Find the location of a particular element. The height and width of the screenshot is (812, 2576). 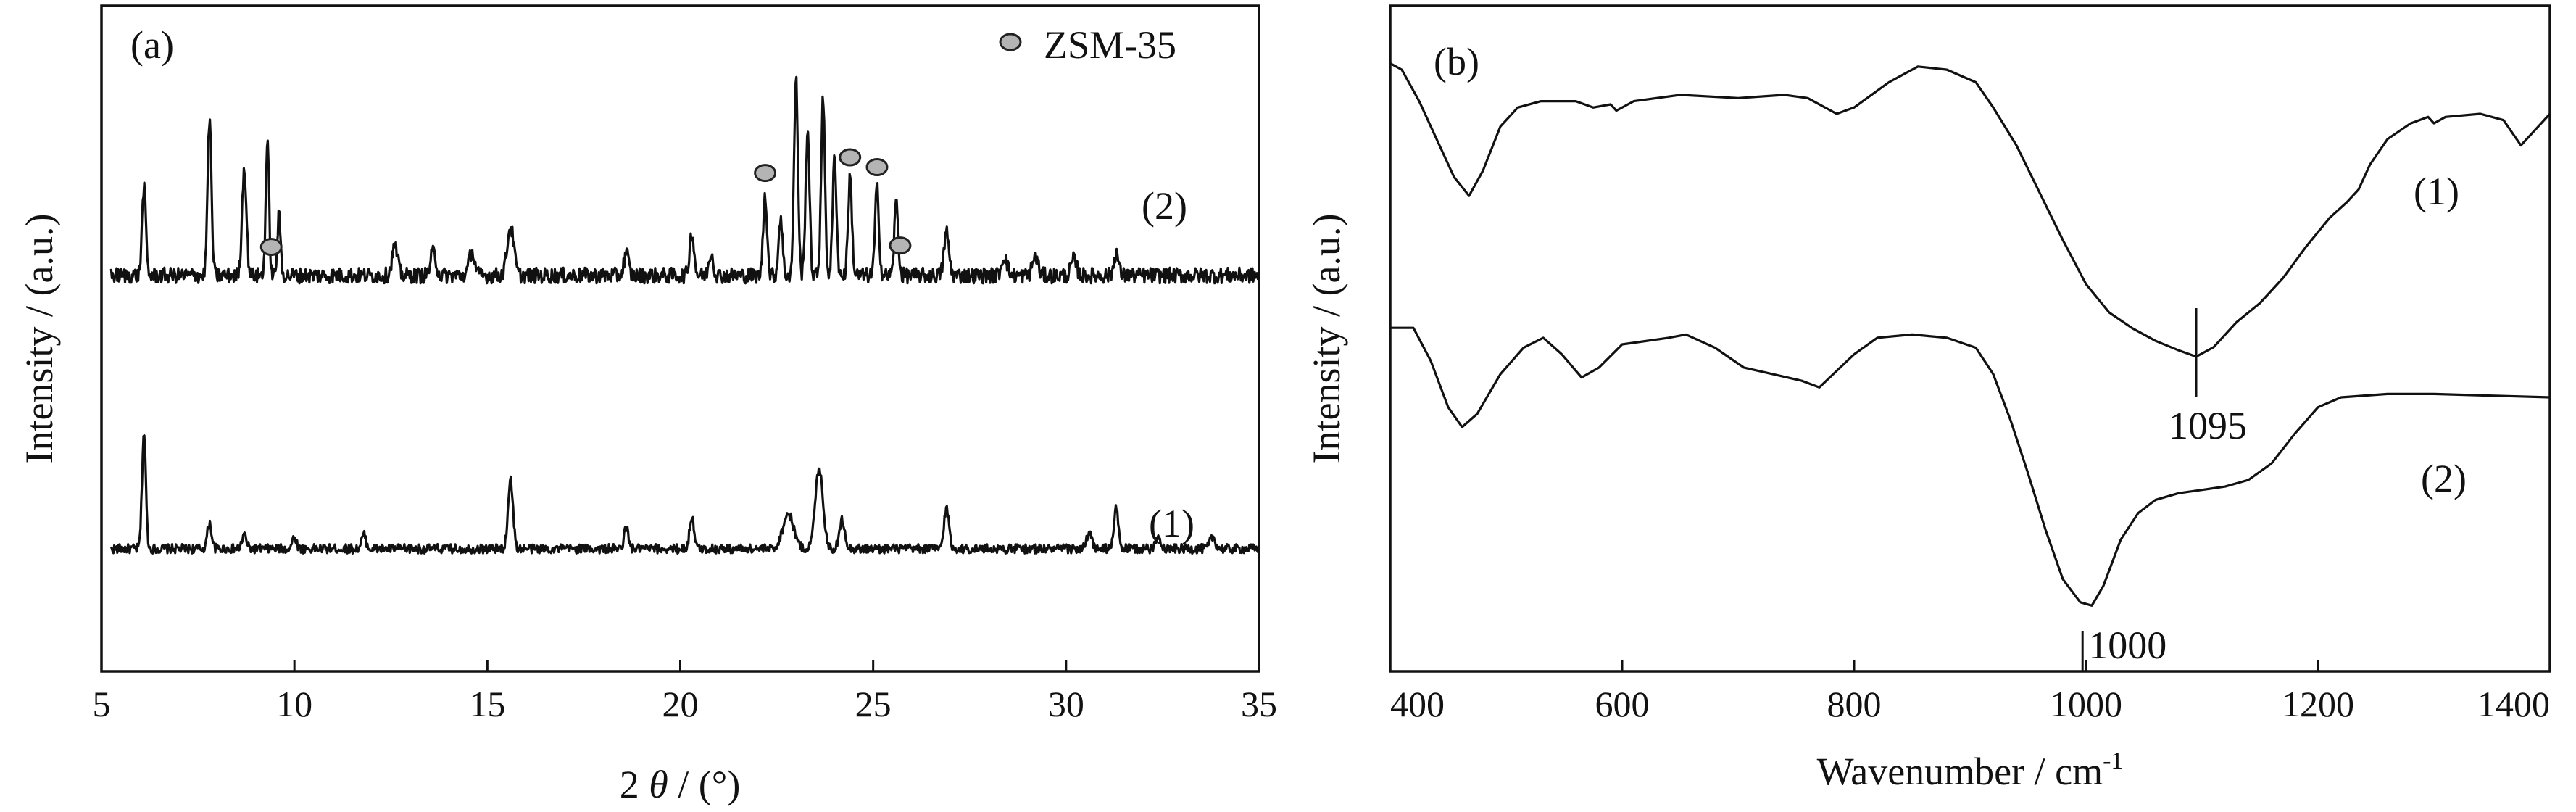

panel-a-x-ticks: 5 10 15 20 25 30 35 is located at coordinates (685, 692).